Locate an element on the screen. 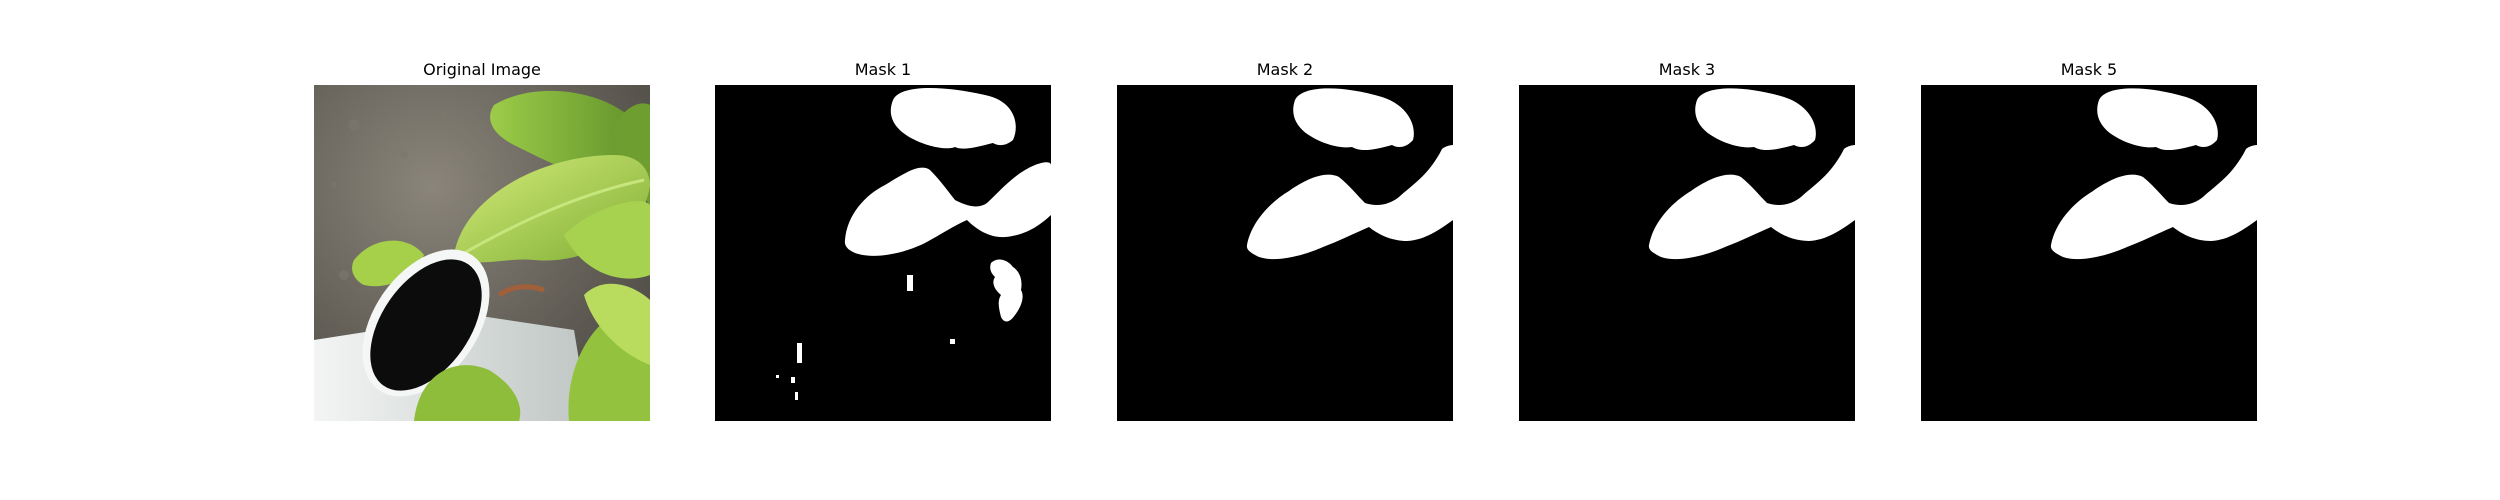 The width and height of the screenshot is (2500, 500). leaf-right-edge is located at coordinates (617, 324).